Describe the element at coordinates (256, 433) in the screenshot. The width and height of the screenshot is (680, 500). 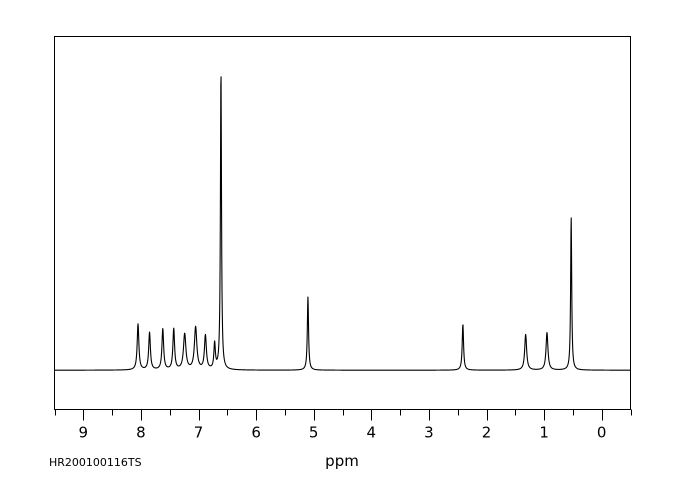
I see `x-axis-tick-label: 6` at that location.